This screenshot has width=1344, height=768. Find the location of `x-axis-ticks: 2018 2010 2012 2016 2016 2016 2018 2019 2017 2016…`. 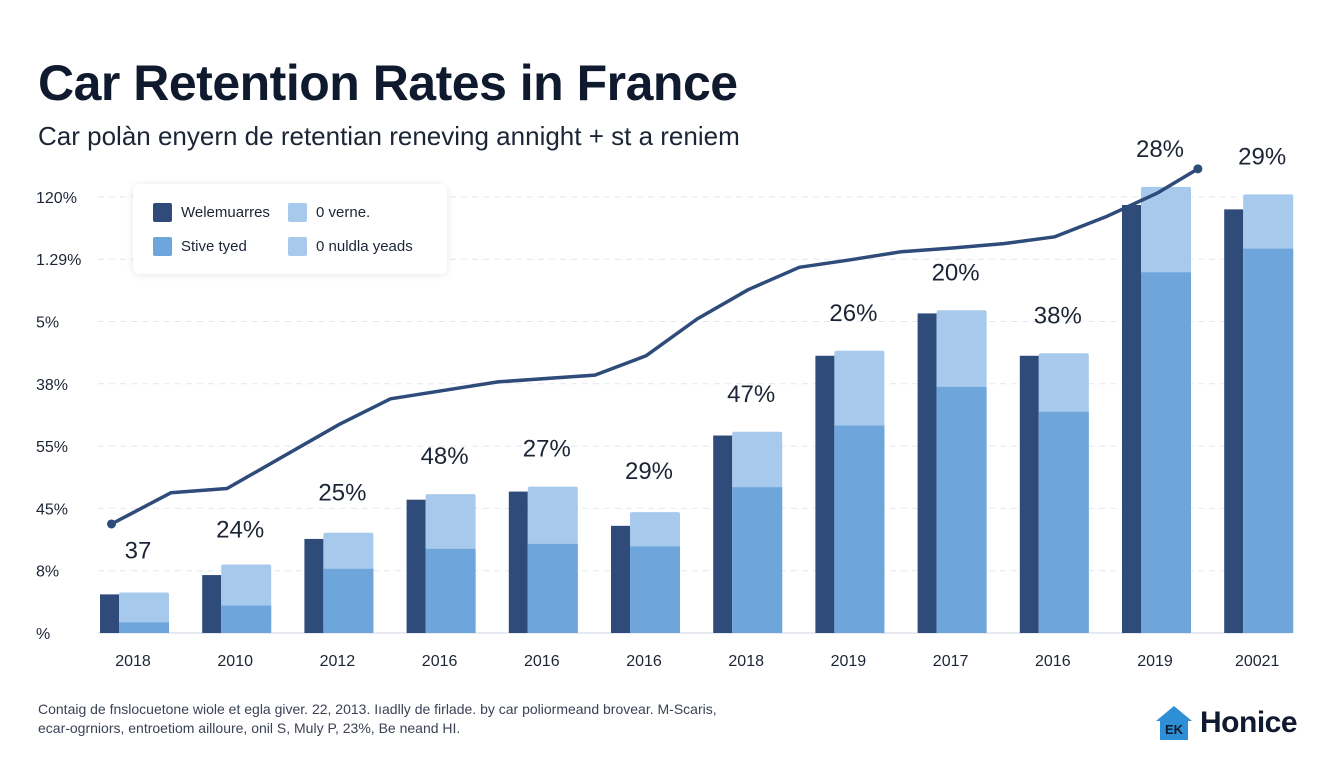

x-axis-ticks: 2018 2010 2012 2016 2016 2016 2018 2019 2017 2016… is located at coordinates (697, 661).